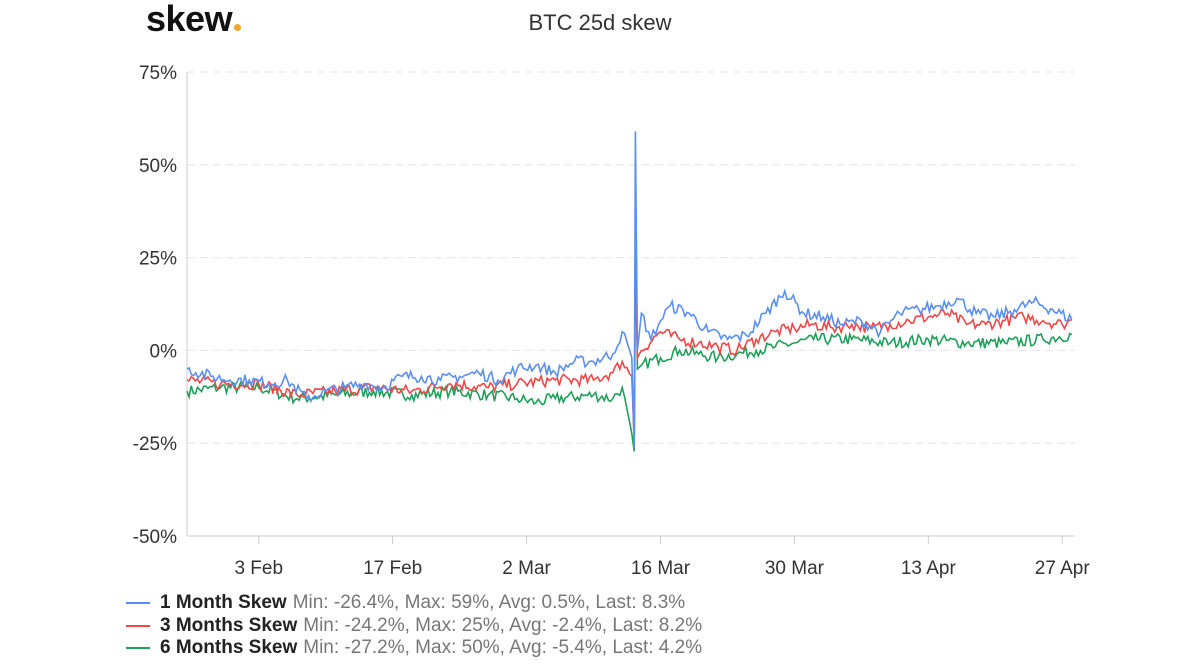 This screenshot has height=670, width=1200. I want to click on logo-dot, so click(238, 27).